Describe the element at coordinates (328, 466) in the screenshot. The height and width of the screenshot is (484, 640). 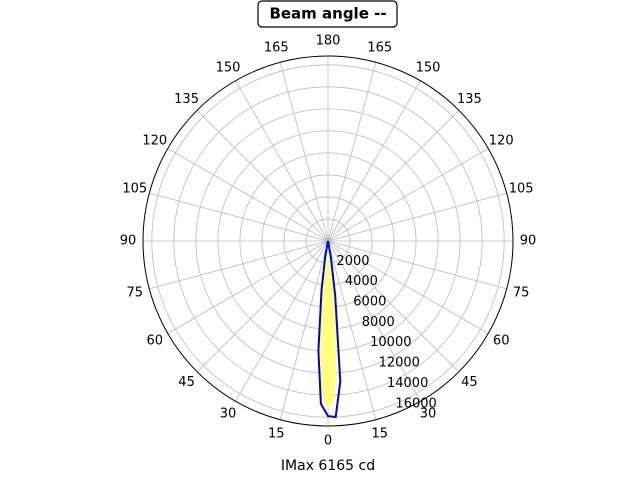
I see `x-axis-label: IMax 6165 cd` at that location.